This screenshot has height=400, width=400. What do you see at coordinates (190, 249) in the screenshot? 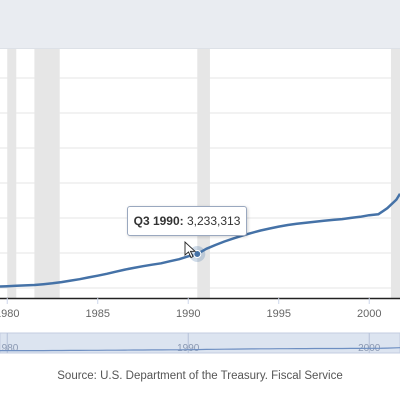
I see `mouse-cursor-icon` at bounding box center [190, 249].